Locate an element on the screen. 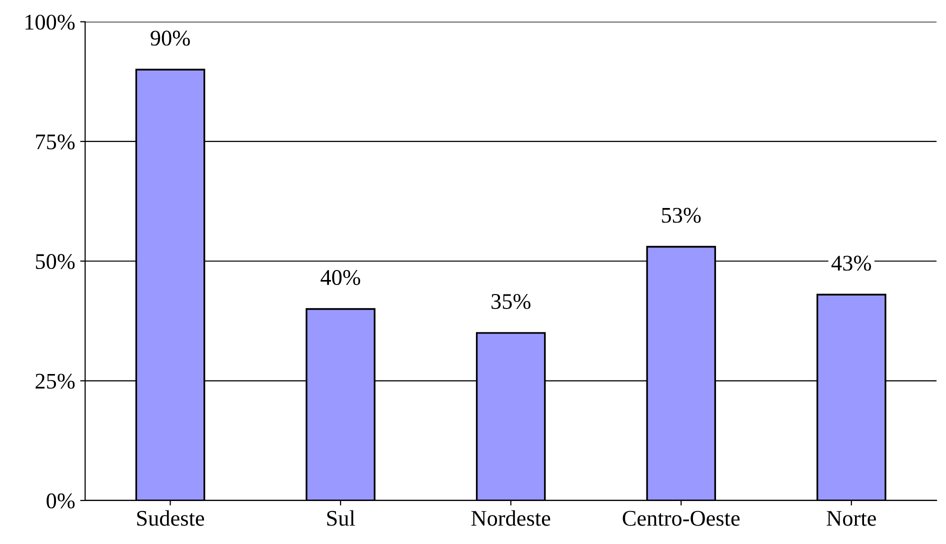  data-label: 53% is located at coordinates (681, 215).